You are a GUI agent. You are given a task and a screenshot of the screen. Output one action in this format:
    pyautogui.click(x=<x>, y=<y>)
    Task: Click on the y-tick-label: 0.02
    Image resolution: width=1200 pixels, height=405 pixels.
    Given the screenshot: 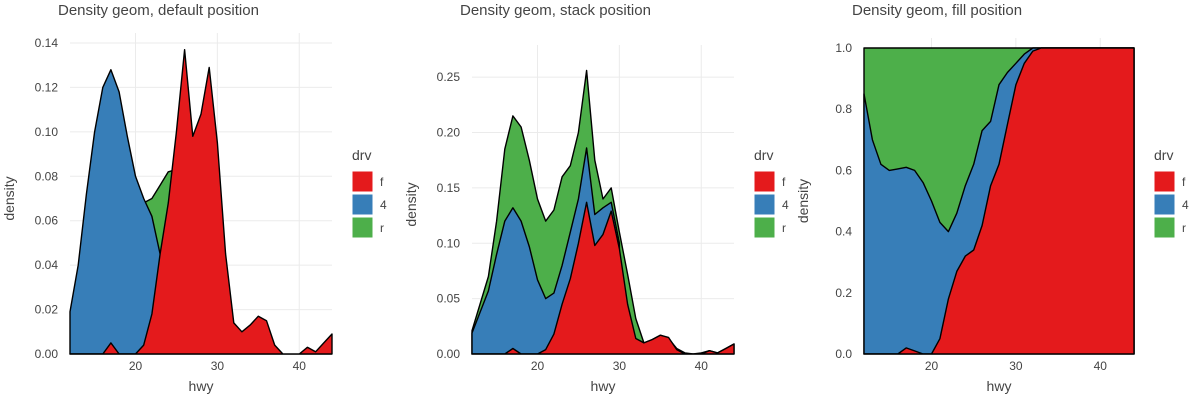 What is the action you would take?
    pyautogui.click(x=47, y=310)
    